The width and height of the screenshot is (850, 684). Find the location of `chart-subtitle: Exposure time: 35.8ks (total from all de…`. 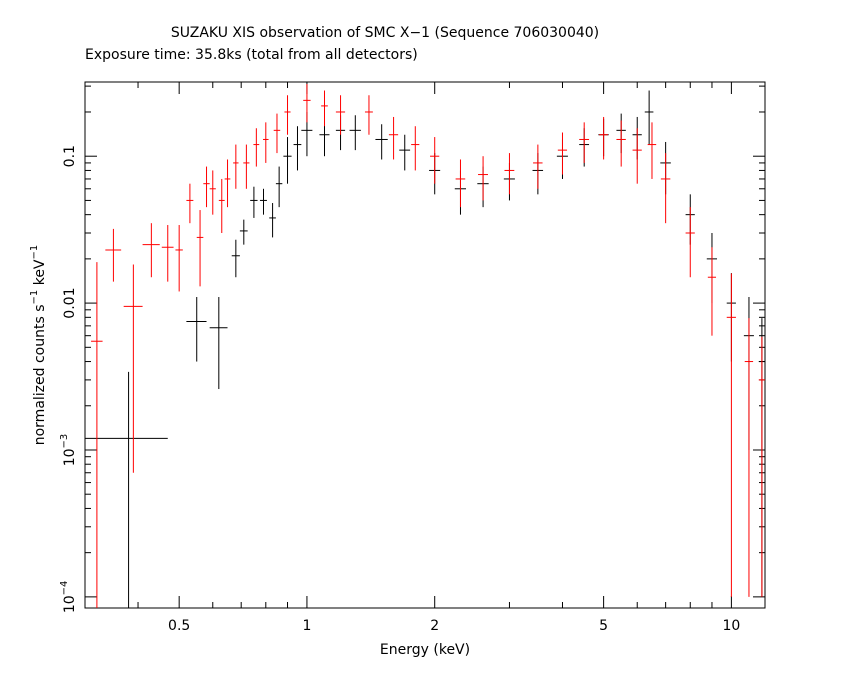

chart-subtitle: Exposure time: 35.8ks (total from all de… is located at coordinates (251, 55).